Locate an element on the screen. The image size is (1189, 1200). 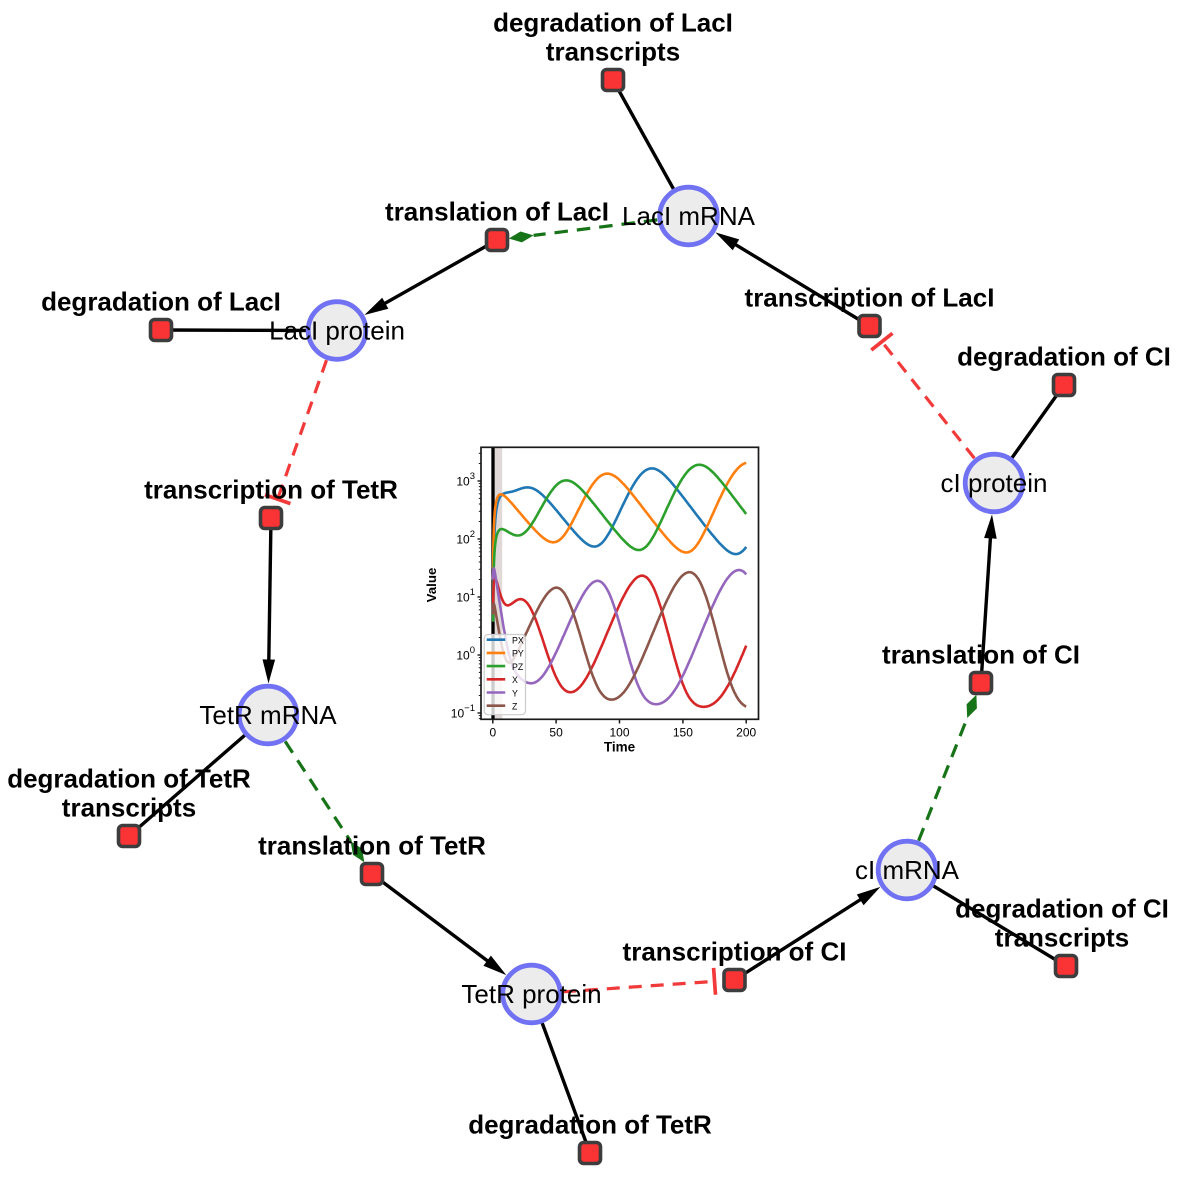
svg-text: TetR mRNA is located at coordinates (268, 715).